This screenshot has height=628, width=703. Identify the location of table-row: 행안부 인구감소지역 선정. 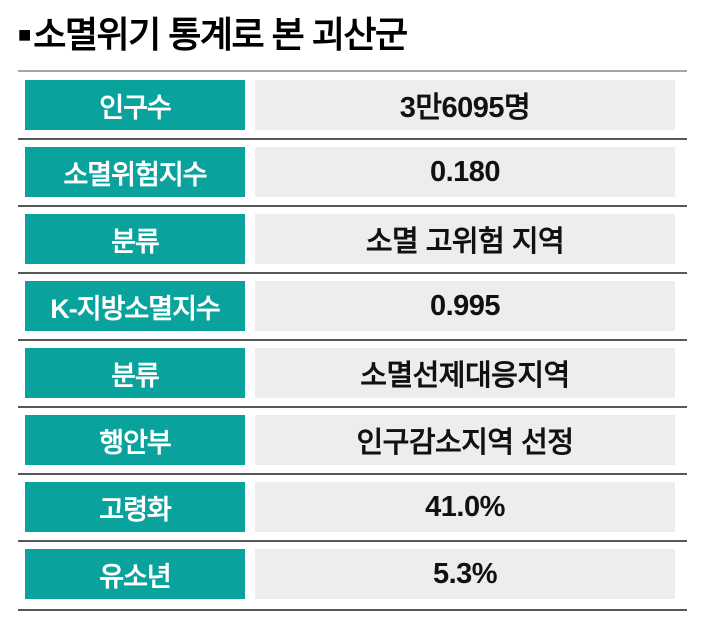
(350, 440).